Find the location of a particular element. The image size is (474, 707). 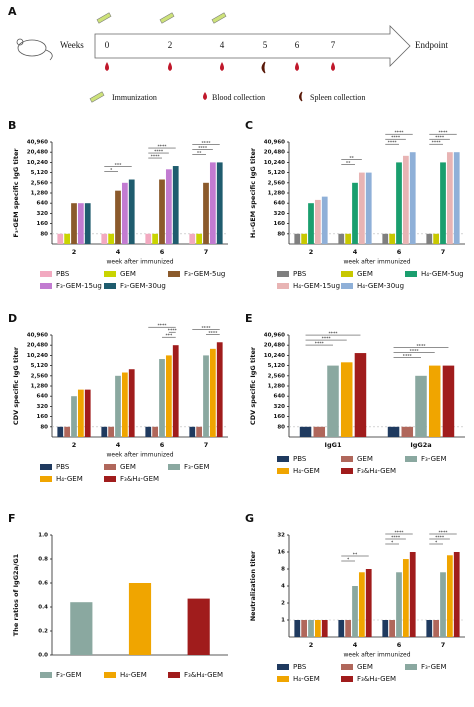

y-tick-label: 32 is located at coordinates (281, 536).